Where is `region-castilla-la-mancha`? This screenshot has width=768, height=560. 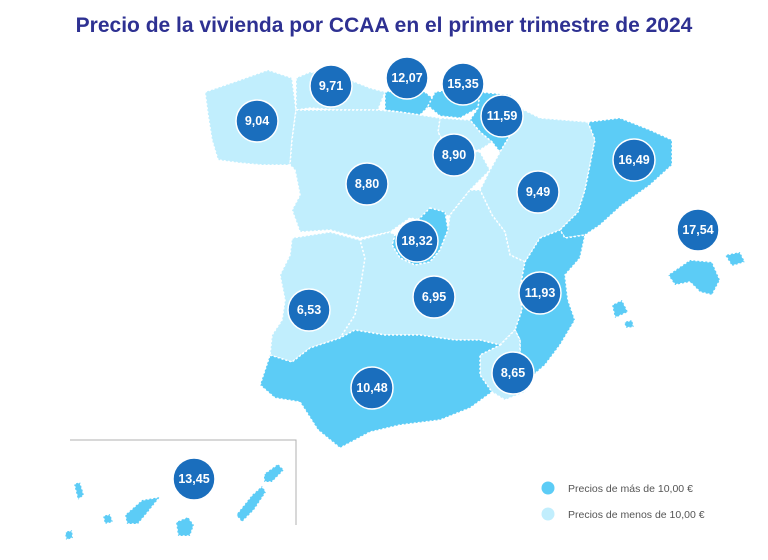
region-castilla-la-mancha is located at coordinates (432, 267).